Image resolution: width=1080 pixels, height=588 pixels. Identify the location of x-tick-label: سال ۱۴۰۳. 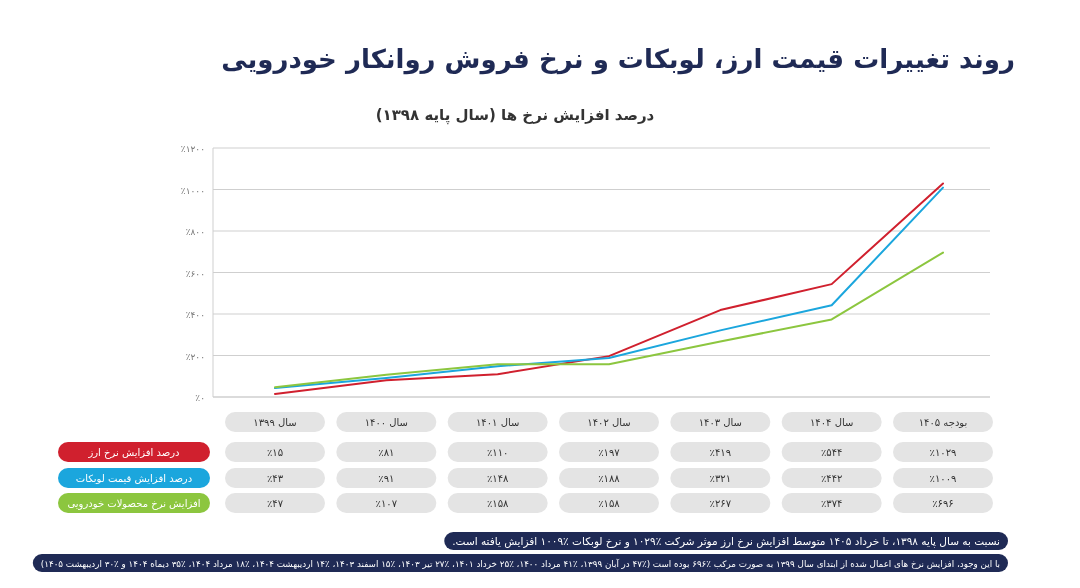
(720, 422).